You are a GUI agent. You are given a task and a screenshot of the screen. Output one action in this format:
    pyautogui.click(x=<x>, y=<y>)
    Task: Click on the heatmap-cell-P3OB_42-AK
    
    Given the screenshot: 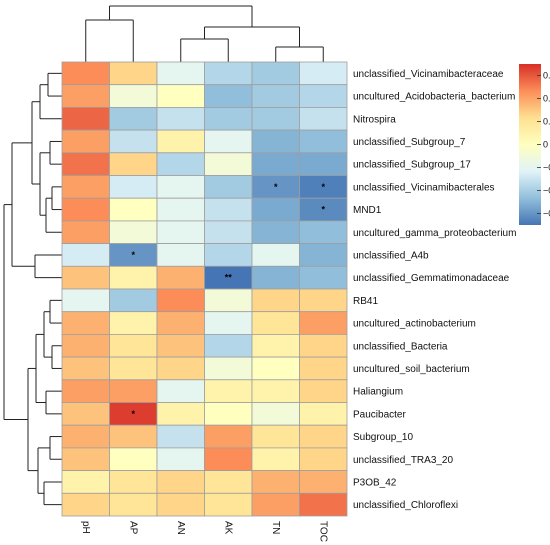 What is the action you would take?
    pyautogui.click(x=228, y=482)
    